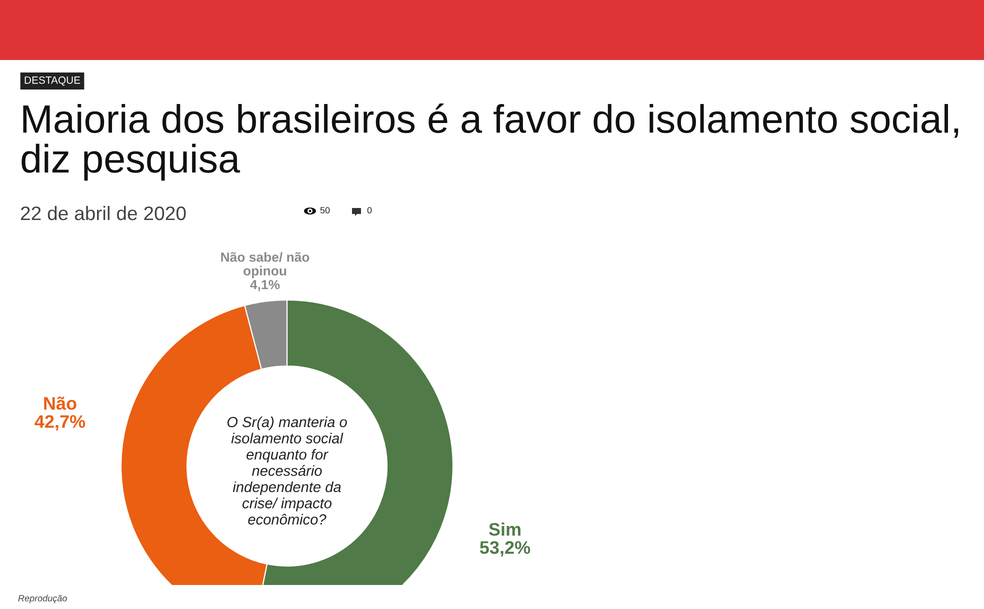  I want to click on text: 50, so click(325, 210).